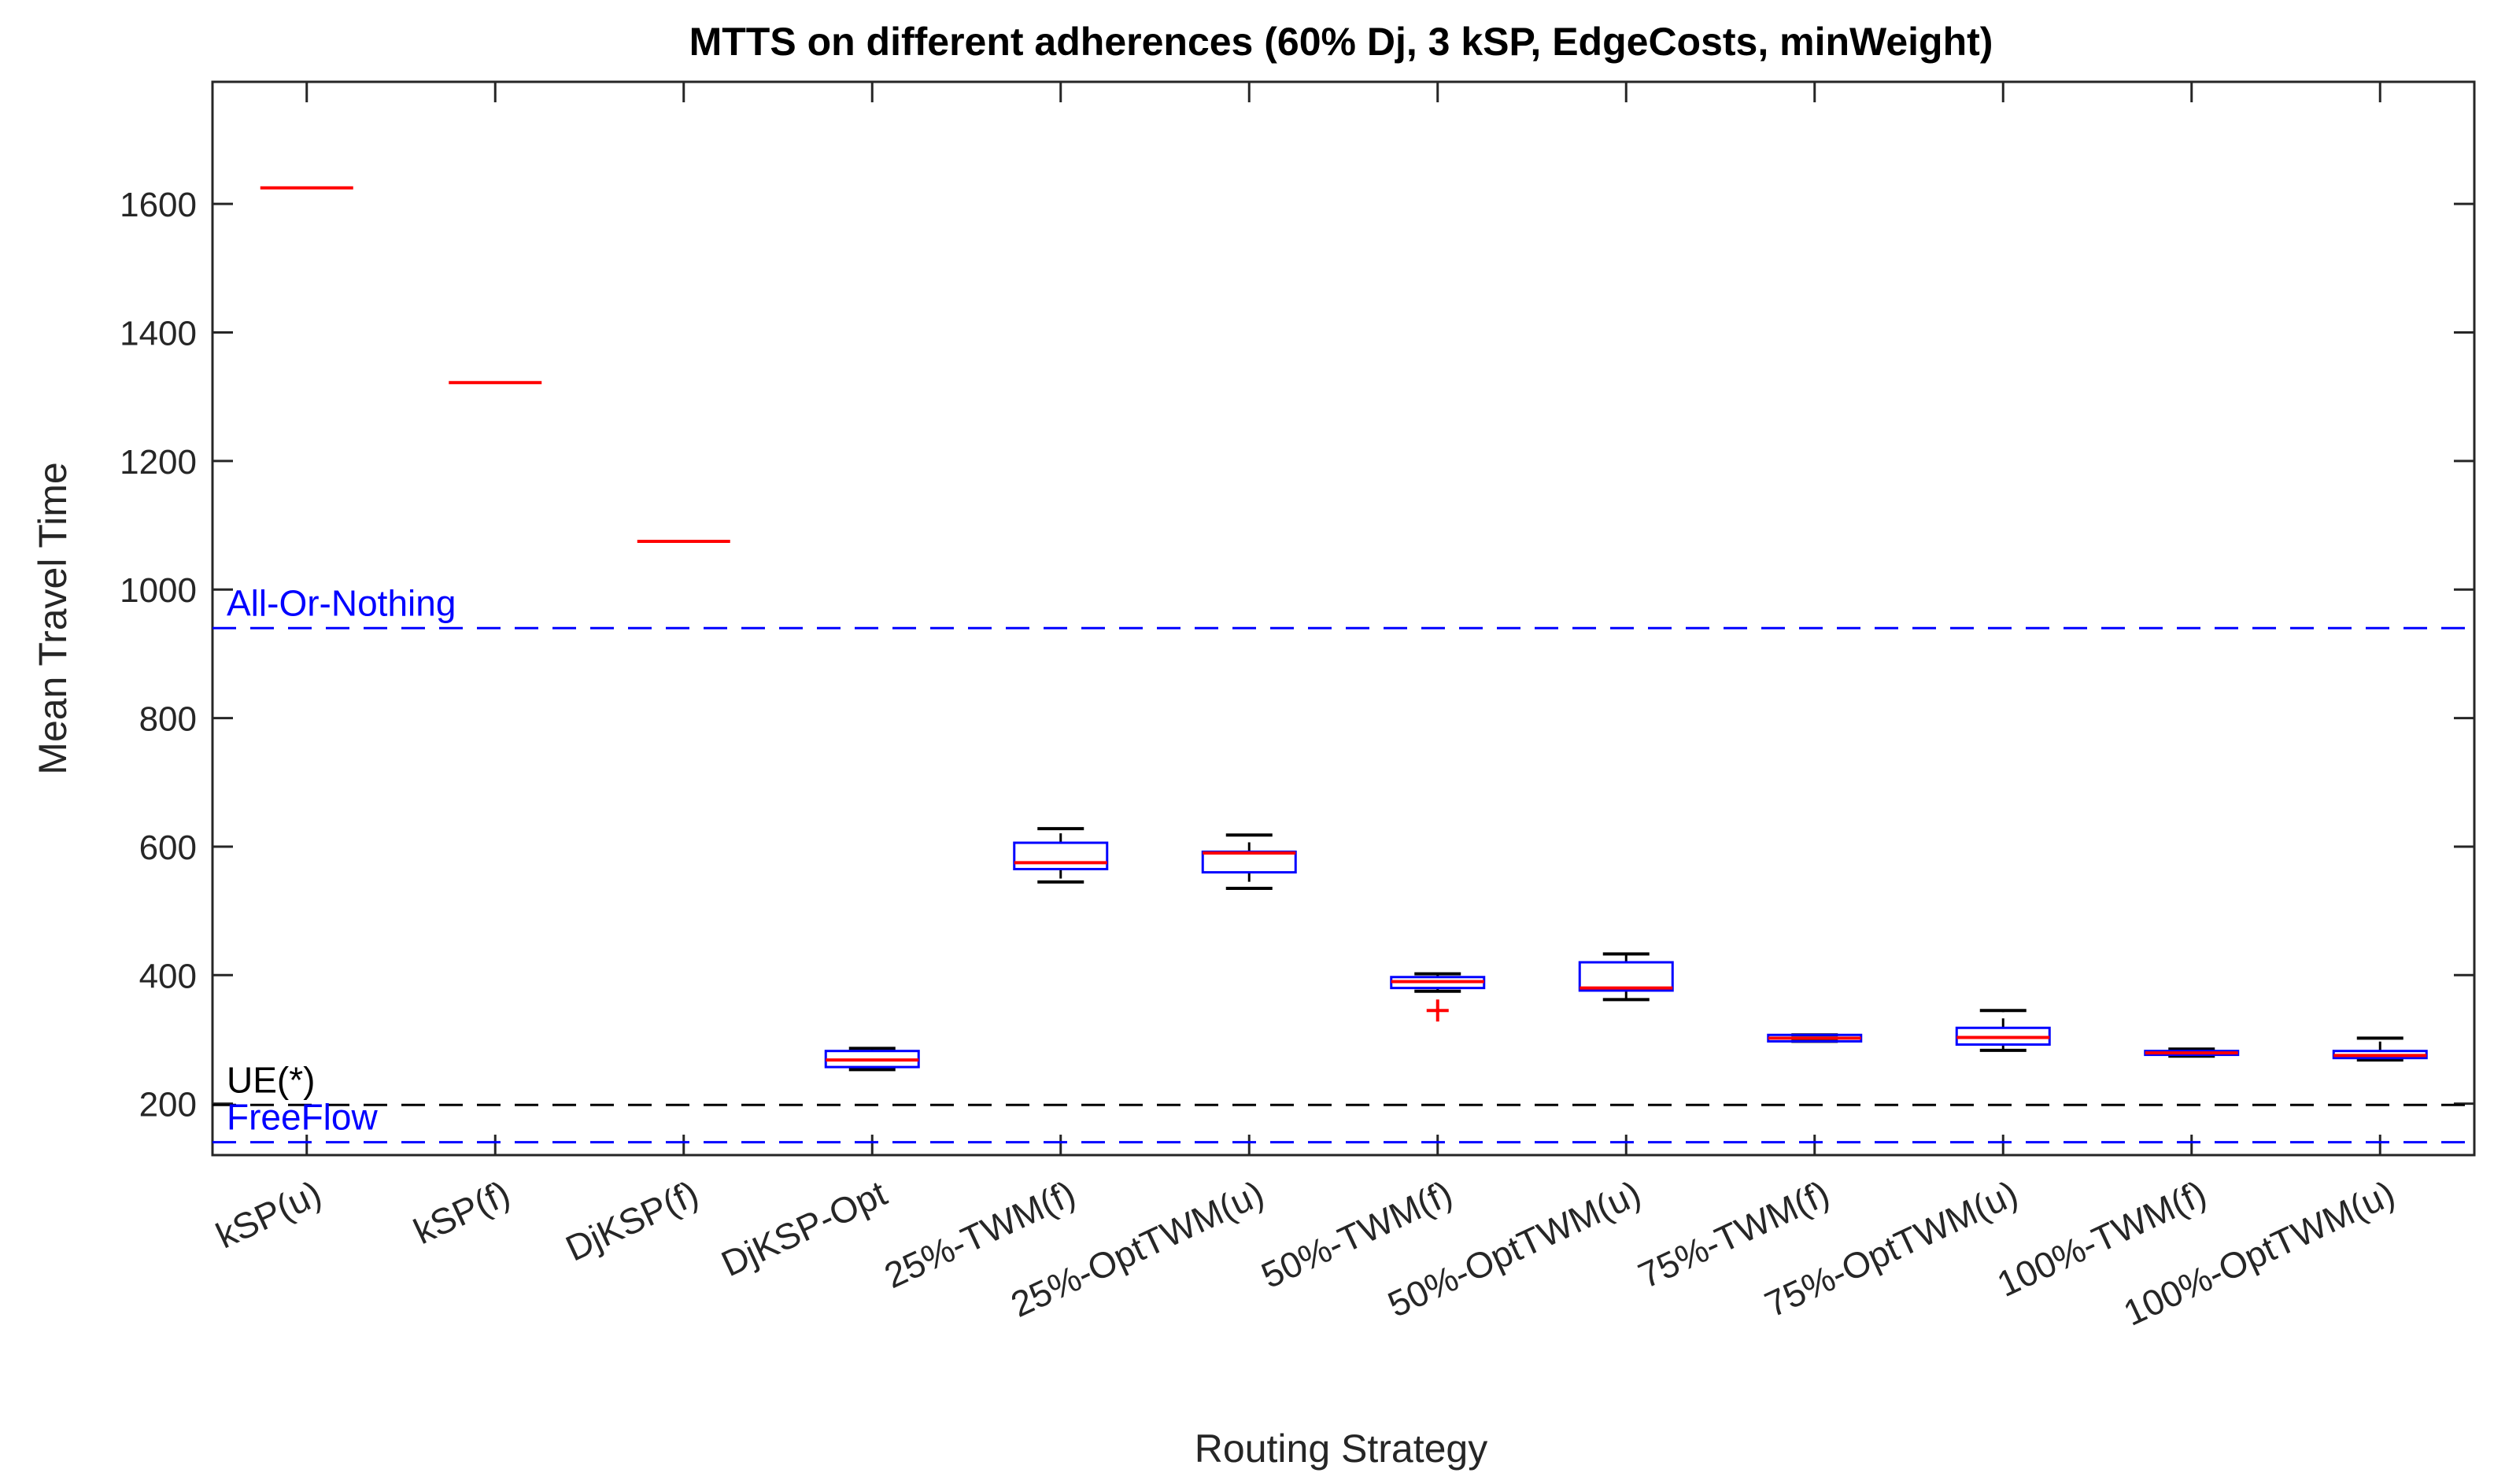 The image size is (2494, 1484). Describe the element at coordinates (158, 334) in the screenshot. I see `y-tick-label: 1400` at that location.